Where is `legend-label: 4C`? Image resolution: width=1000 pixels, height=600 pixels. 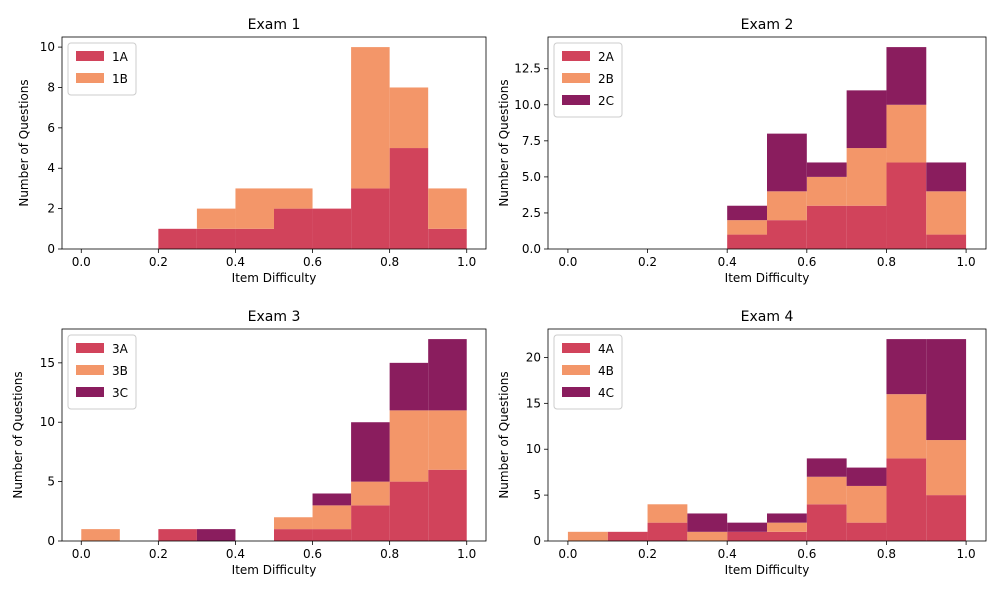 legend-label: 4C is located at coordinates (606, 393).